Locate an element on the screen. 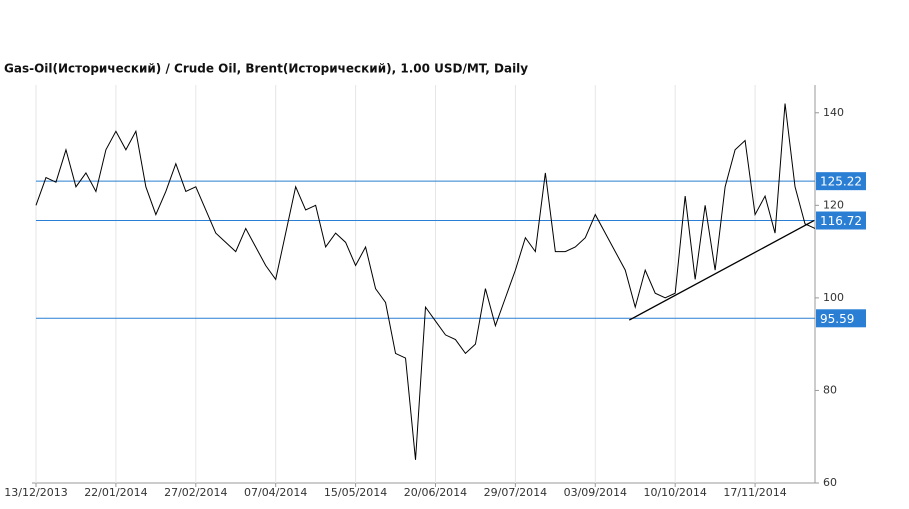 This screenshot has height=509, width=909. trendline is located at coordinates (721, 270).